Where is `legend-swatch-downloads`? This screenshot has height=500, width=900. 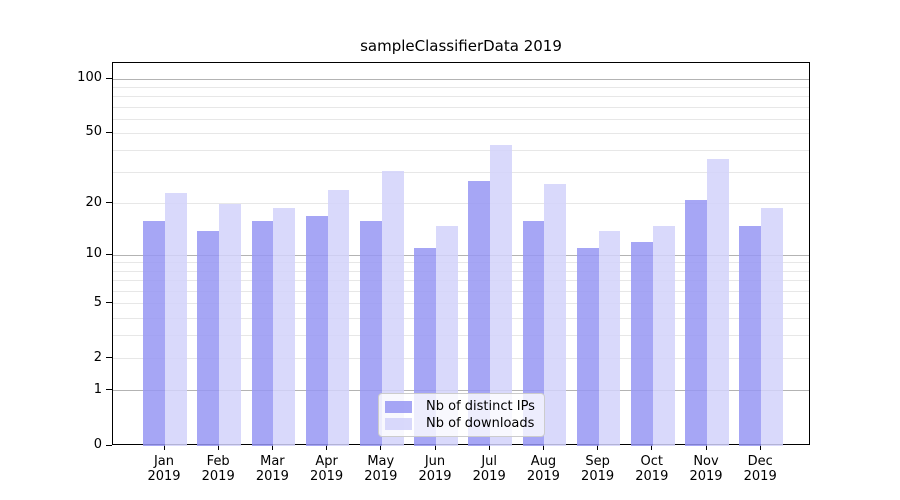
legend-swatch-downloads is located at coordinates (398, 423).